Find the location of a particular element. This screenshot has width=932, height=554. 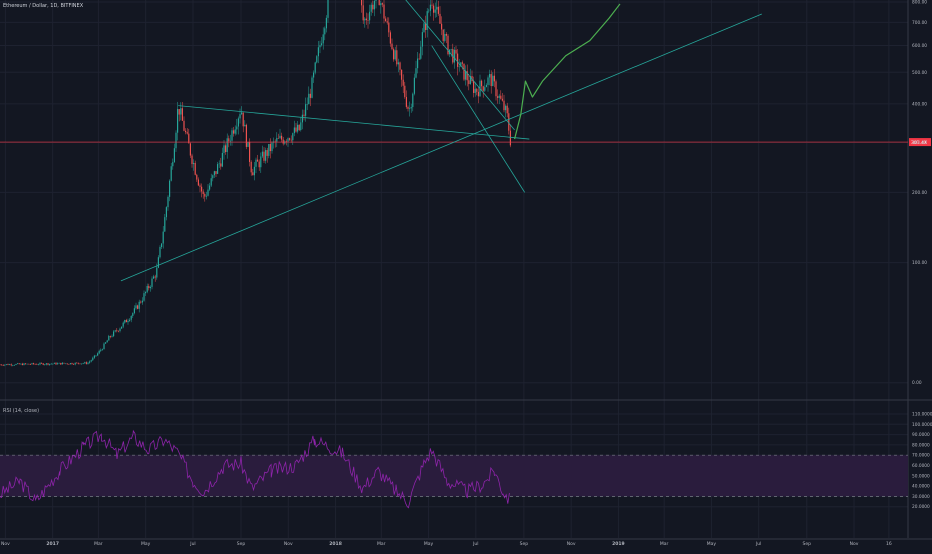

rsi-indicator-title: RSI (14, close) is located at coordinates (21, 411).